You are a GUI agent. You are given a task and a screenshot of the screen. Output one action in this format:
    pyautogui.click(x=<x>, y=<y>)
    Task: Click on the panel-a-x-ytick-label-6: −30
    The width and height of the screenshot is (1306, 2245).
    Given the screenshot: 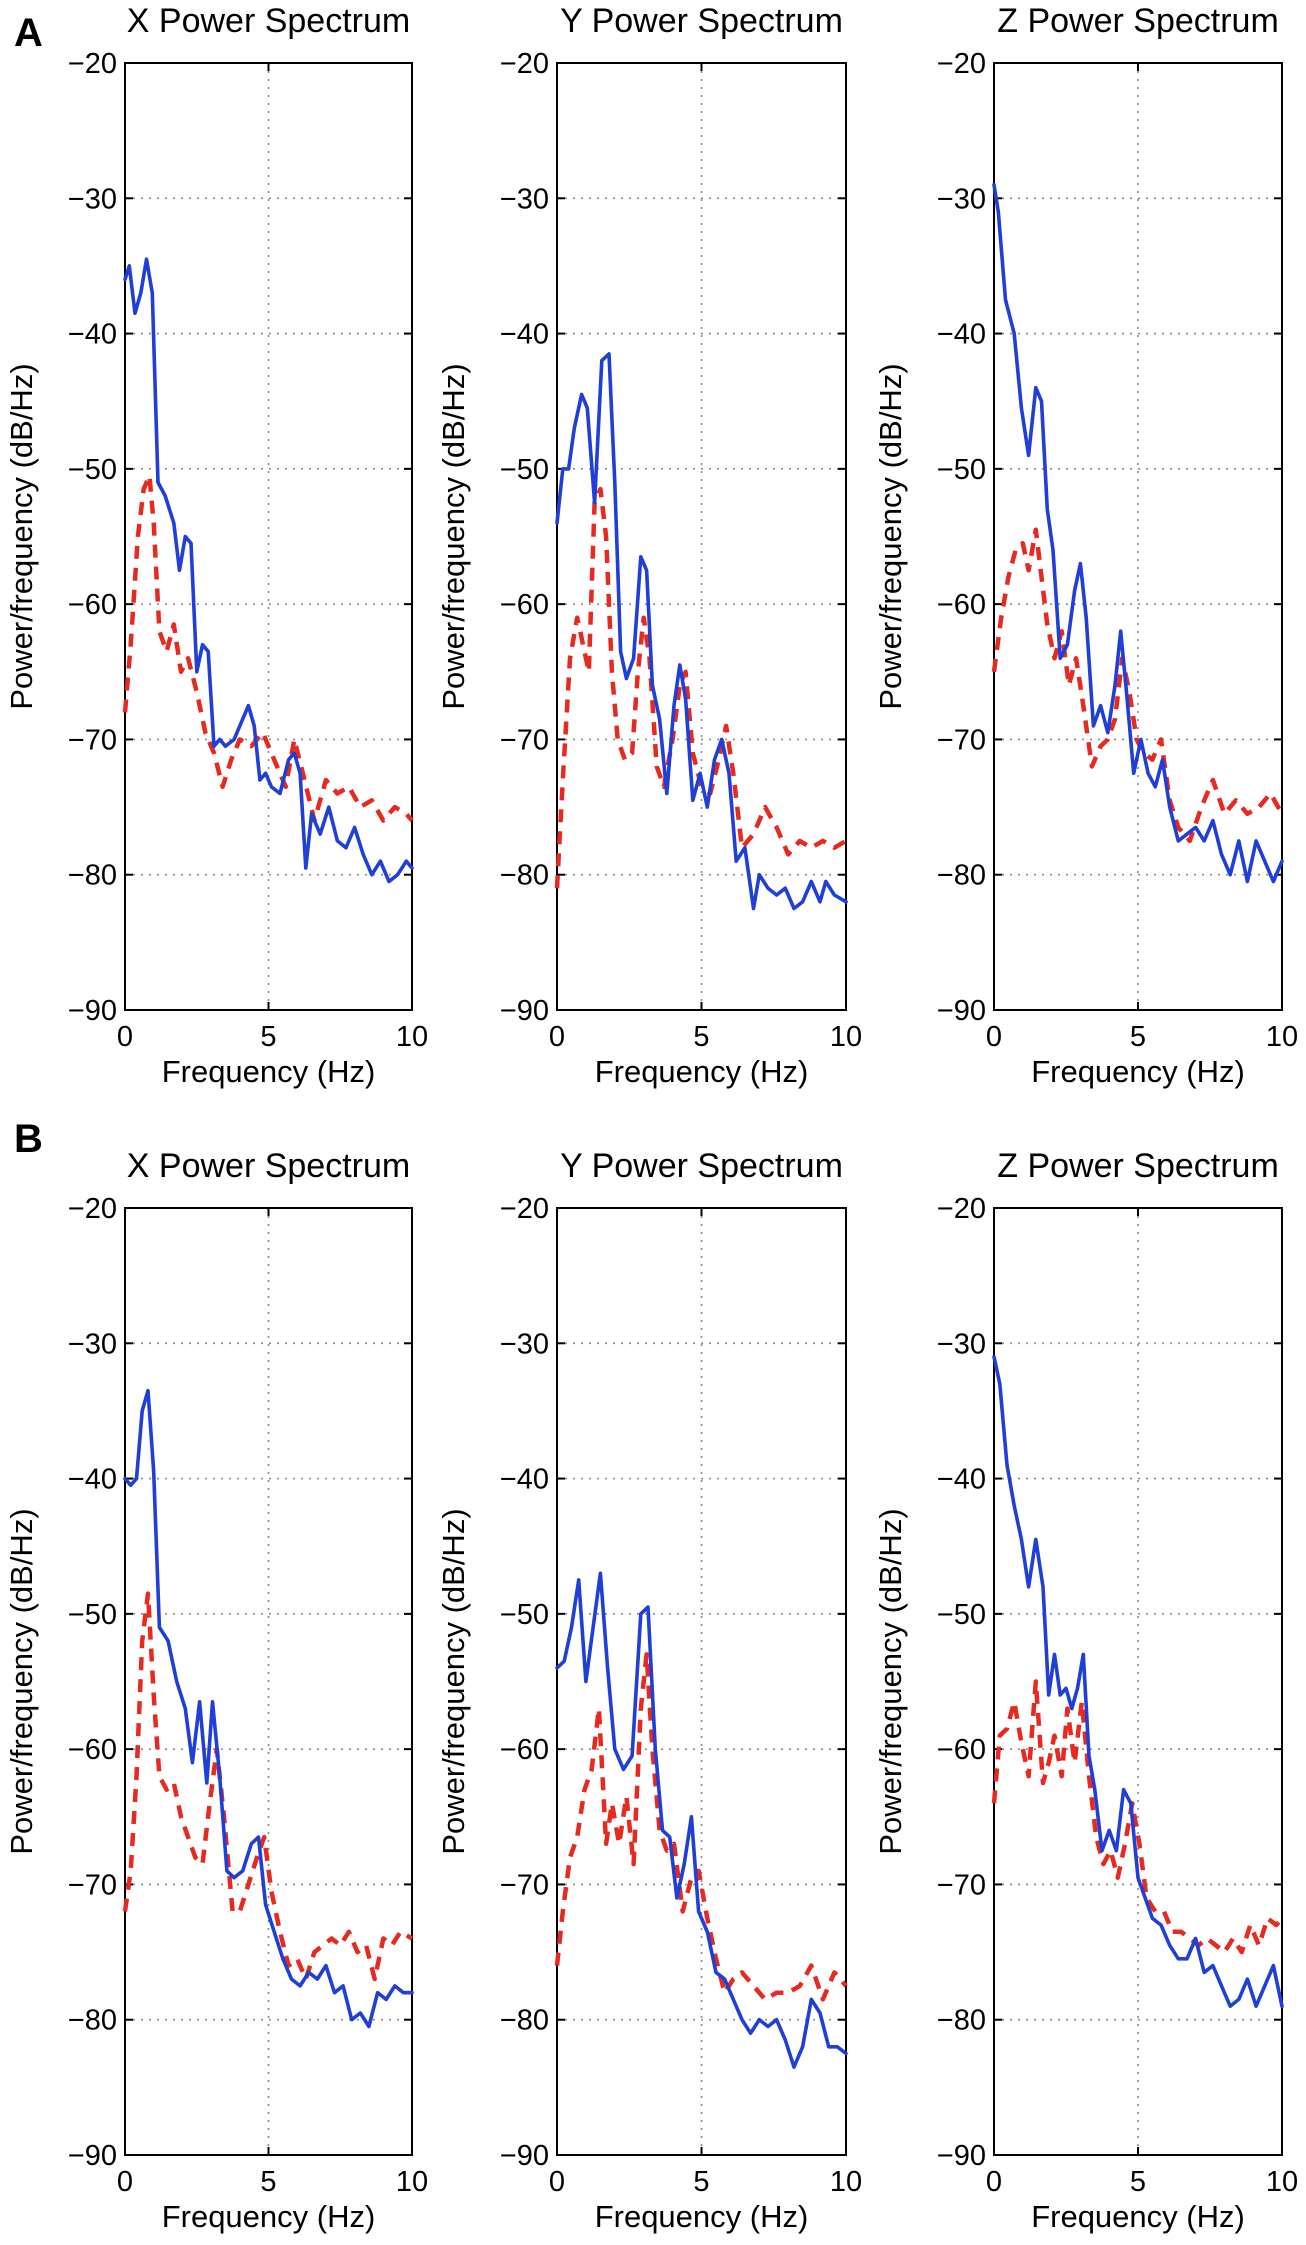 What is the action you would take?
    pyautogui.click(x=92, y=199)
    